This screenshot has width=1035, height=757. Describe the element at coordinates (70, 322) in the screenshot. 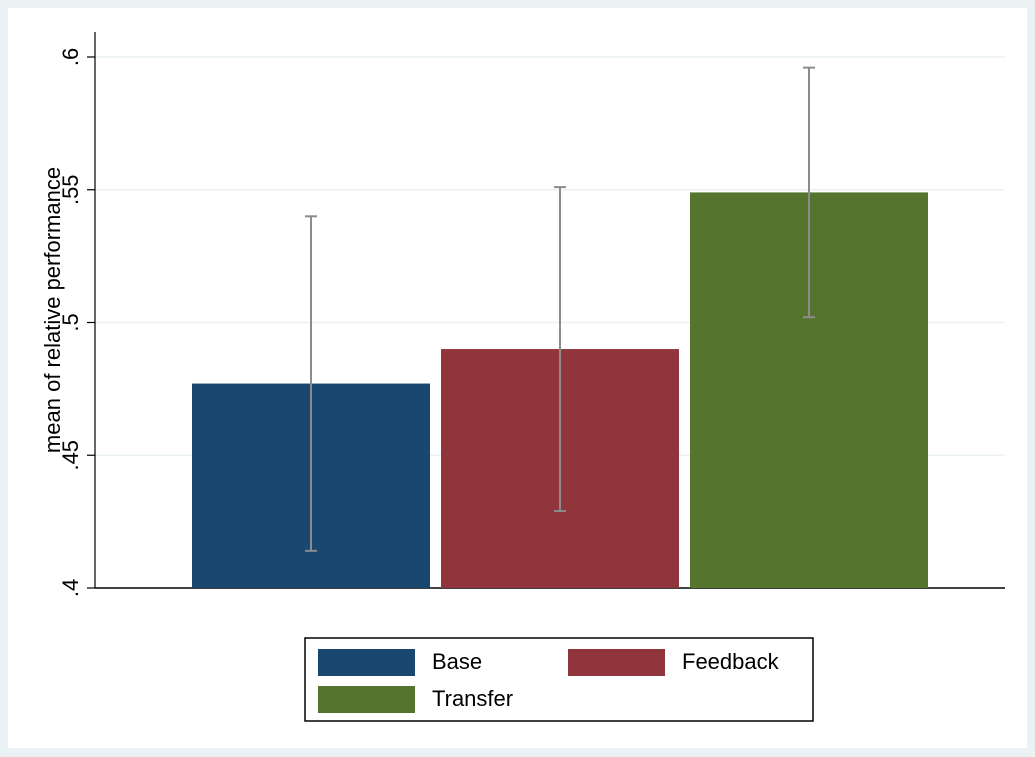

I see `y-tick-label: .5` at that location.